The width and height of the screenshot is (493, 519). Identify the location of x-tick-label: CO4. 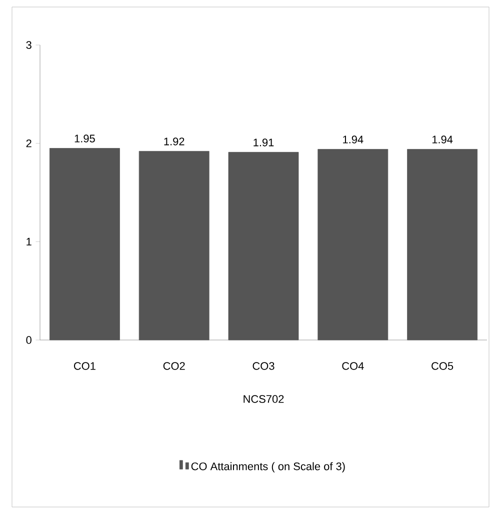
(353, 366).